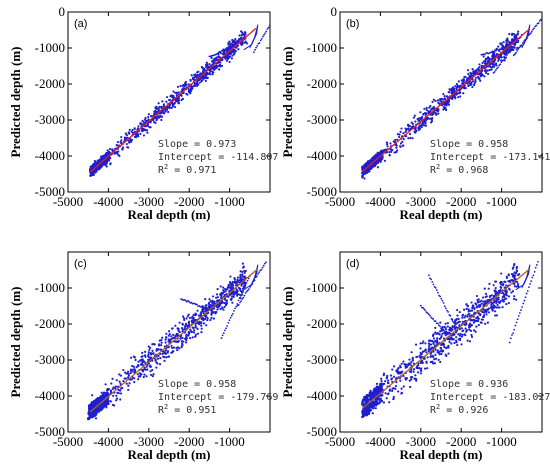 The width and height of the screenshot is (550, 470). Describe the element at coordinates (433, 170) in the screenshot. I see `r2-symbol: R` at that location.